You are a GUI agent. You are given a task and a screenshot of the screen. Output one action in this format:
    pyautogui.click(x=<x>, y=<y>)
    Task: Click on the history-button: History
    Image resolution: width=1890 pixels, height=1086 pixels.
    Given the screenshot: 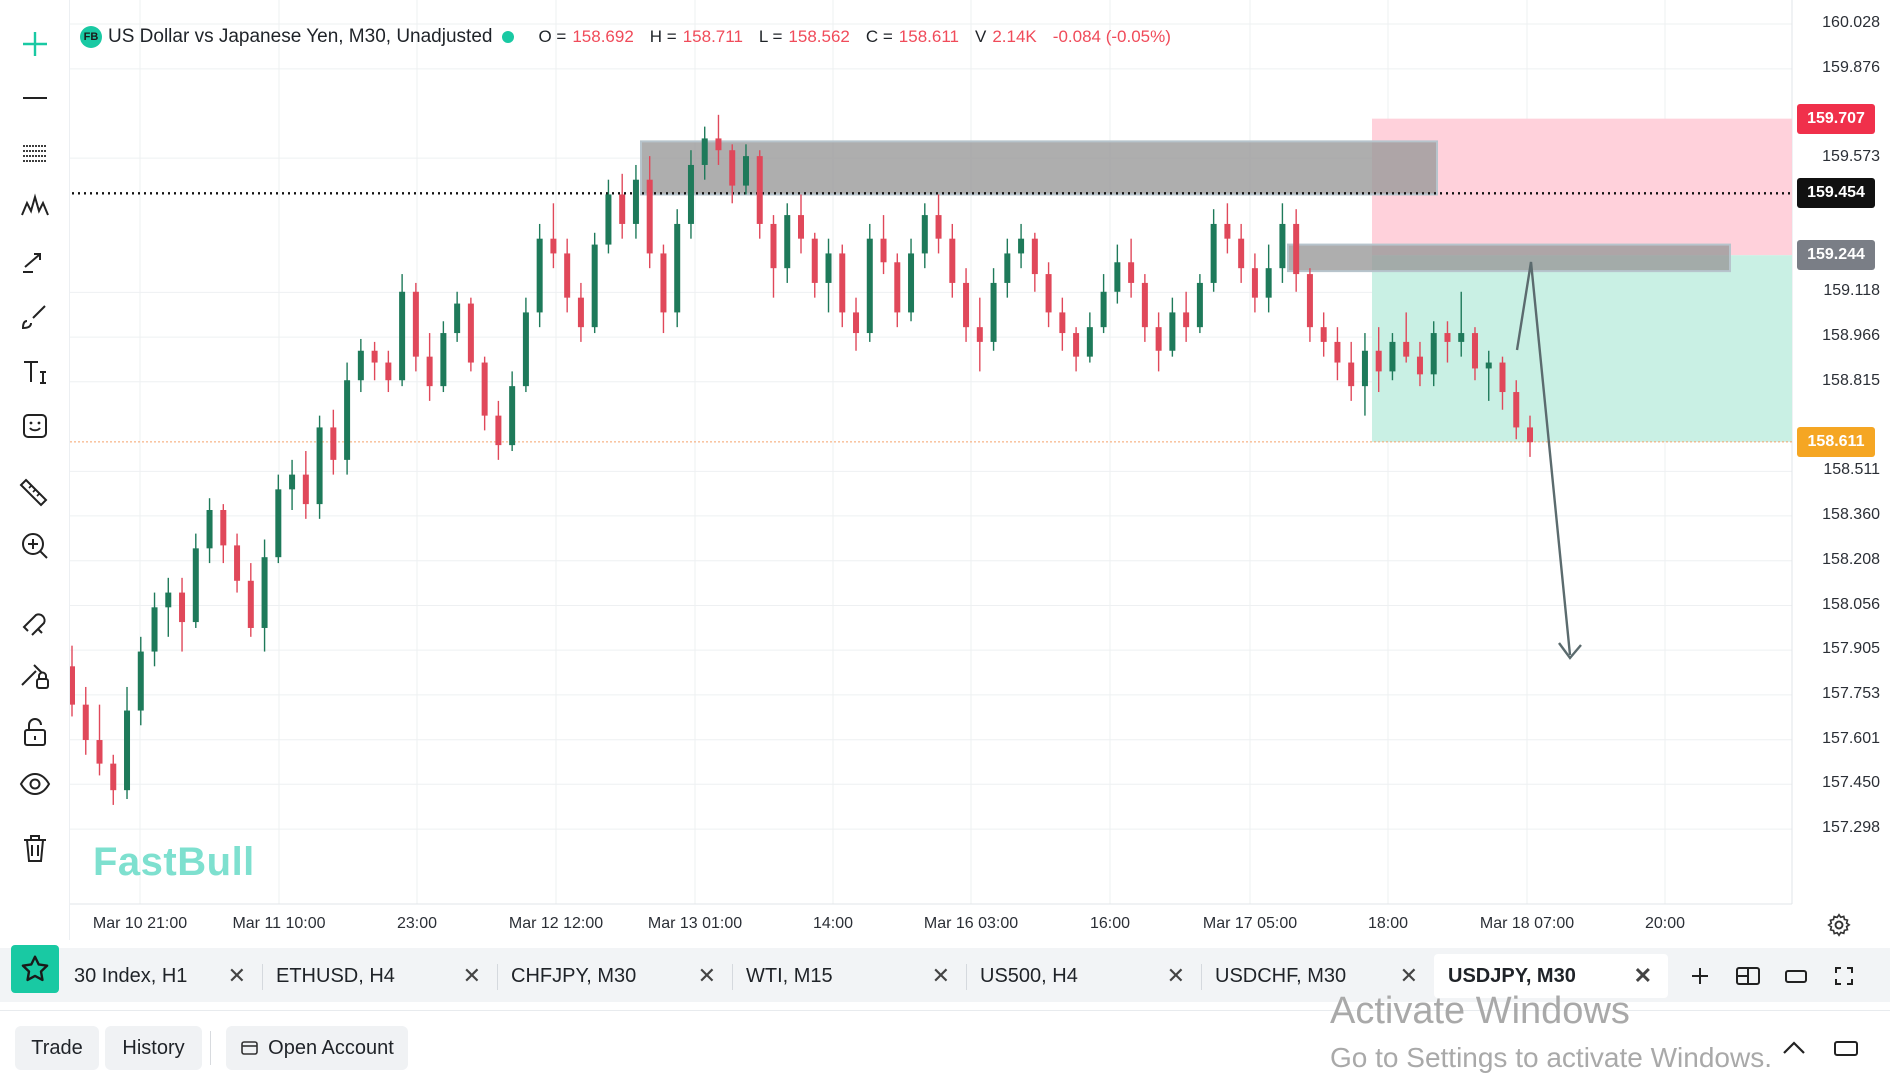 What is the action you would take?
    pyautogui.click(x=153, y=1048)
    